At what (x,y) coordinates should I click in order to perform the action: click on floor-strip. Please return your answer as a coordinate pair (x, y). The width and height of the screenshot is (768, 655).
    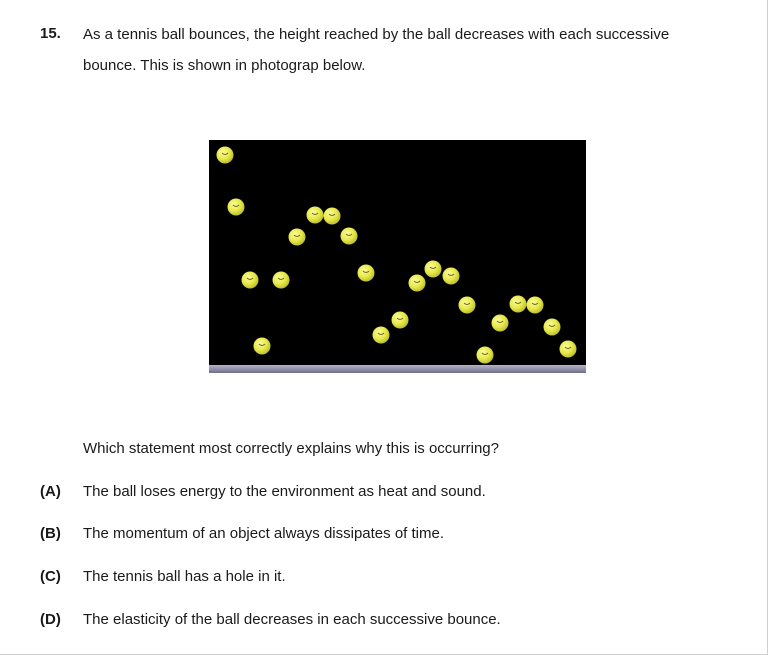
    Looking at the image, I should click on (397, 369).